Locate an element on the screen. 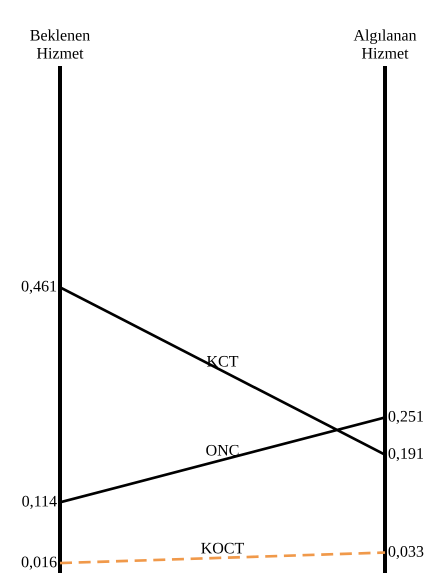 This screenshot has height=573, width=439. series-label: KOCT is located at coordinates (222, 548).